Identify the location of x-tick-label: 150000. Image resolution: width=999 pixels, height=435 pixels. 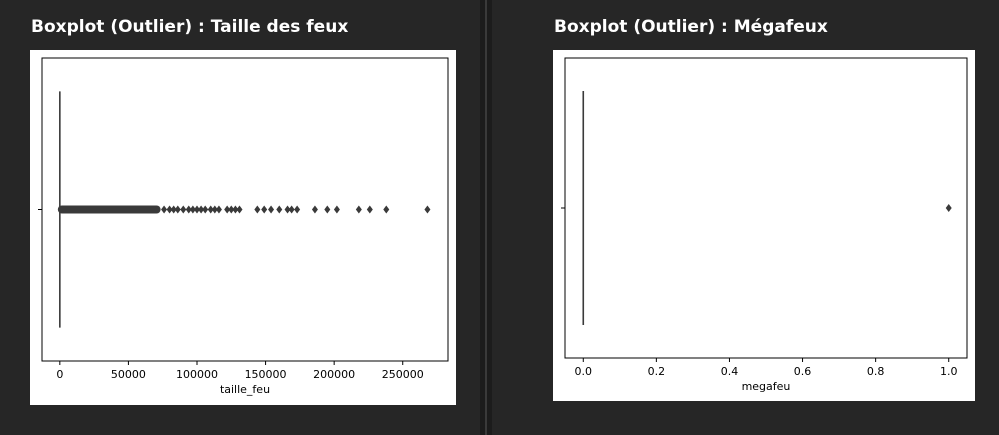
(266, 374).